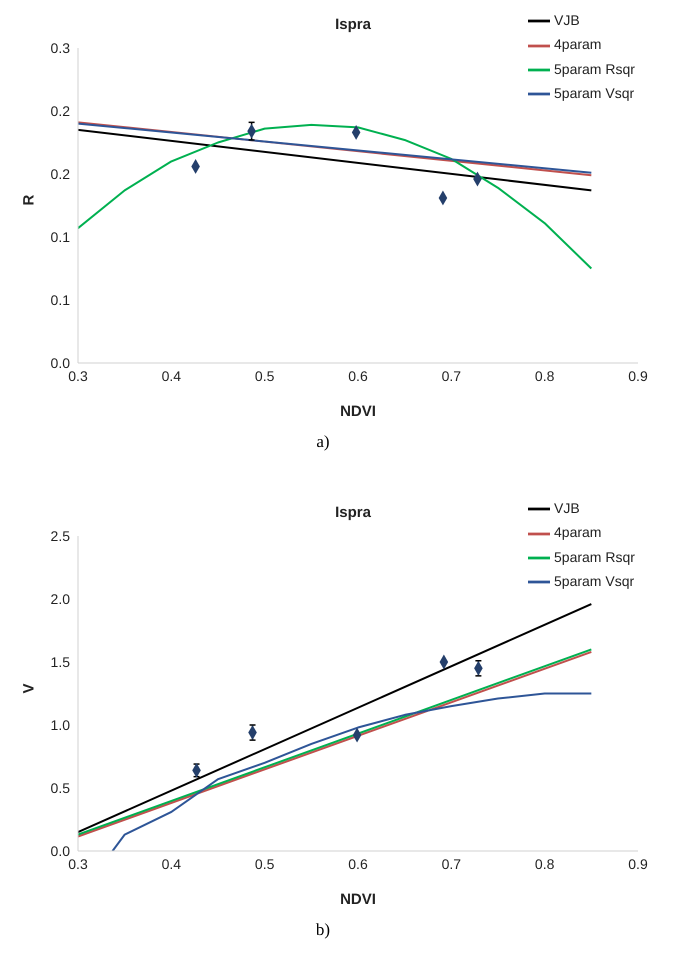 The width and height of the screenshot is (686, 967). What do you see at coordinates (60, 788) in the screenshot?
I see `y-tick-label: 0.5` at bounding box center [60, 788].